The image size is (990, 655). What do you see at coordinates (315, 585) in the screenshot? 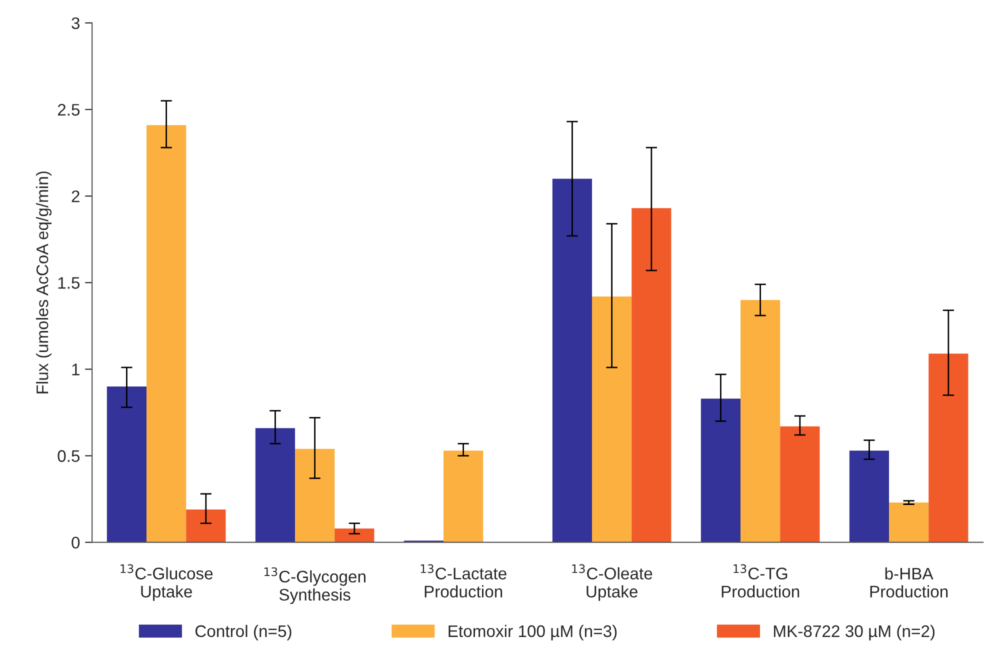
I see `x-tick-label: $^{13}$C-Glycogen Synthesis` at bounding box center [315, 585].